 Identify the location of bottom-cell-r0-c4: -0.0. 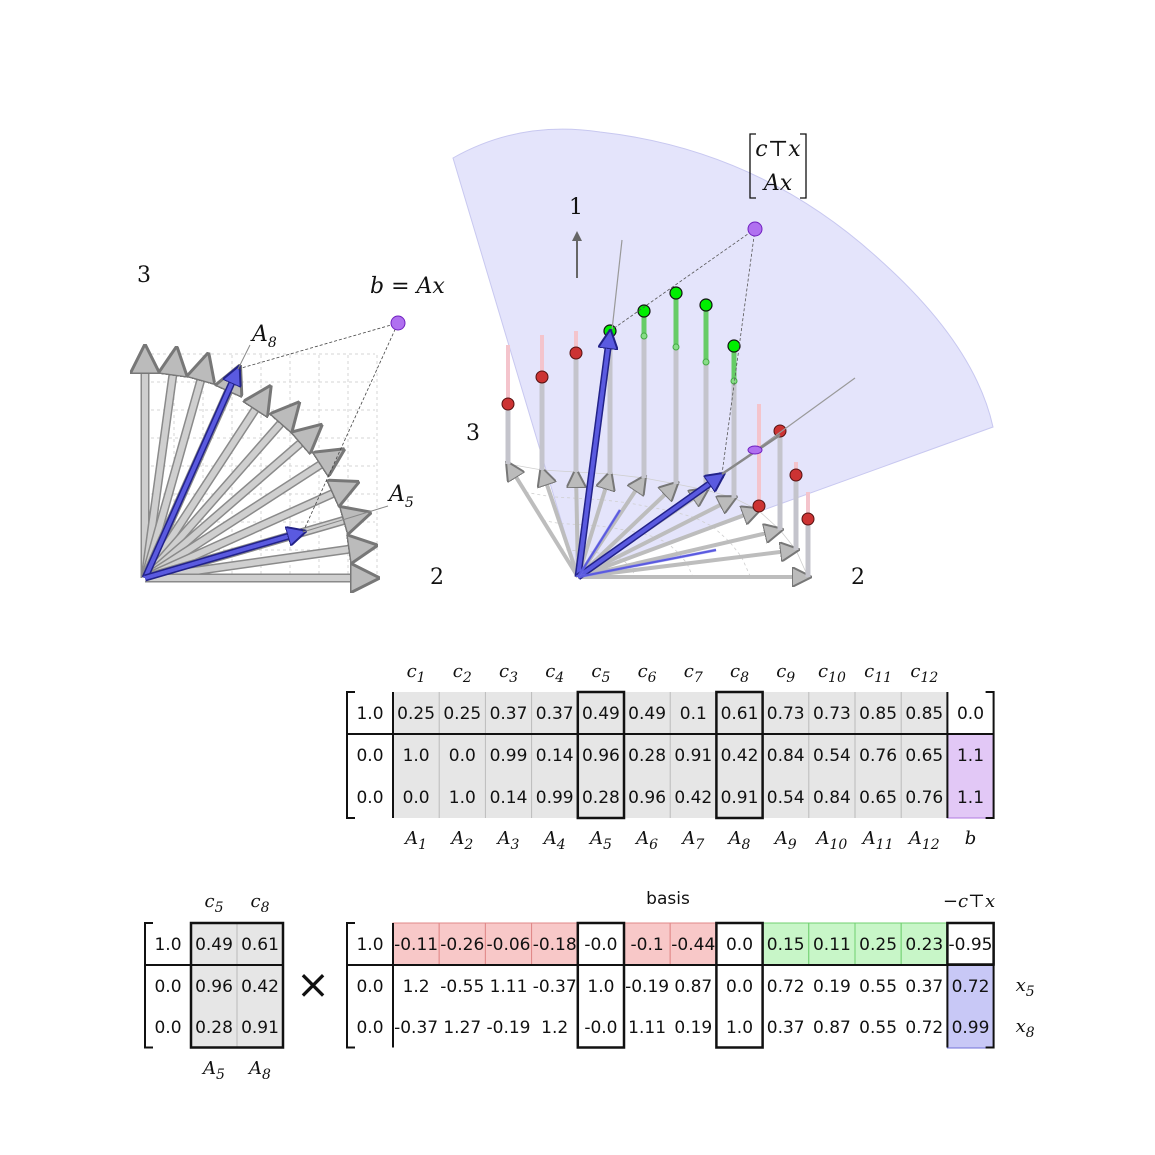
(600, 945).